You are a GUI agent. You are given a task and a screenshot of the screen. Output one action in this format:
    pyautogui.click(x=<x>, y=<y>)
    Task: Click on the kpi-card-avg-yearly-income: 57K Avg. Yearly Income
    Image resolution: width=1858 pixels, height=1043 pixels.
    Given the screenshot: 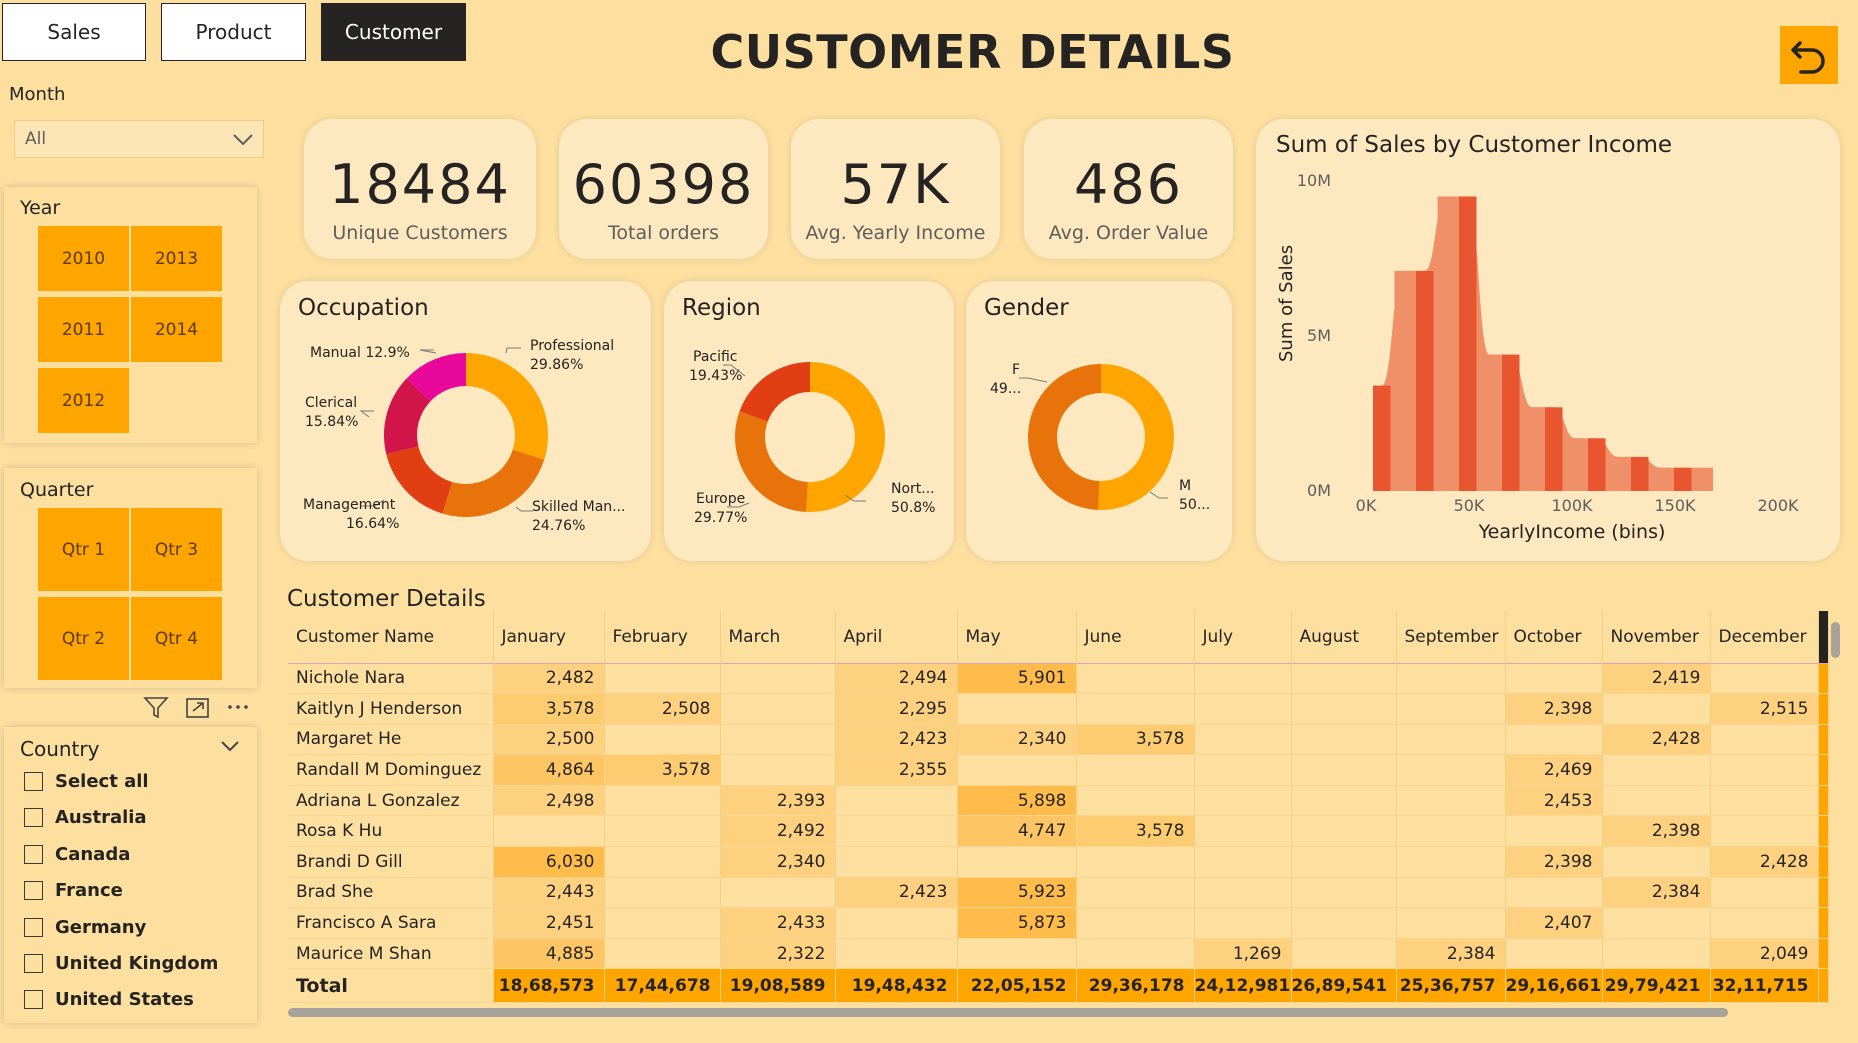 What is the action you would take?
    pyautogui.click(x=895, y=189)
    